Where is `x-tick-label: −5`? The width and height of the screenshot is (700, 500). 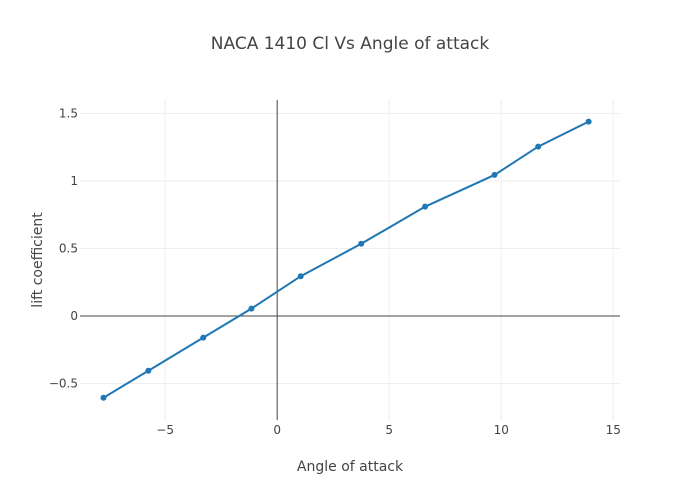
x-tick-label: −5 is located at coordinates (165, 430).